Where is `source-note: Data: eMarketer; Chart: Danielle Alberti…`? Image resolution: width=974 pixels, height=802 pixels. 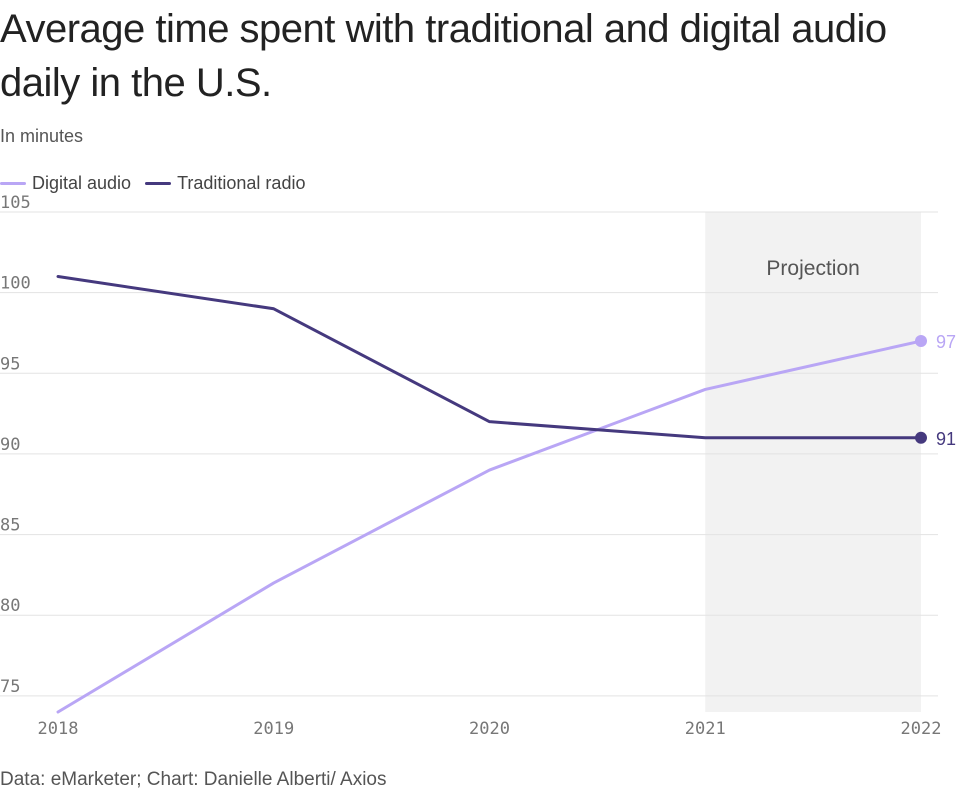
source-note: Data: eMarketer; Chart: Danielle Alberti… is located at coordinates (193, 779).